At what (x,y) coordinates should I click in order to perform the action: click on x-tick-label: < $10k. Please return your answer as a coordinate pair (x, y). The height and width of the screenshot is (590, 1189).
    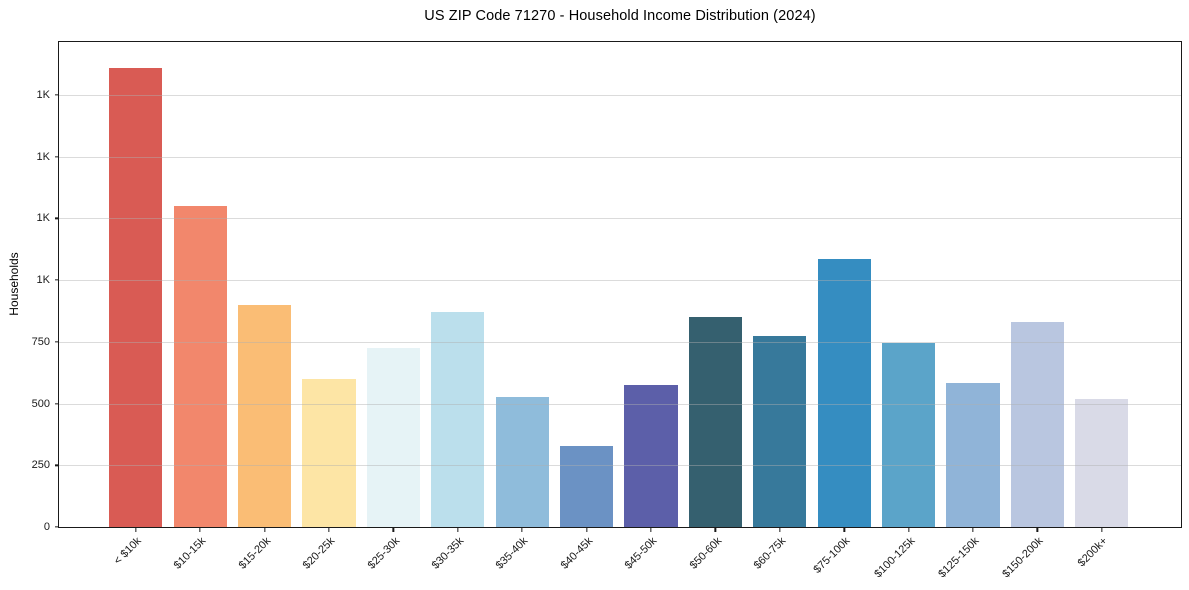
    Looking at the image, I should click on (128, 551).